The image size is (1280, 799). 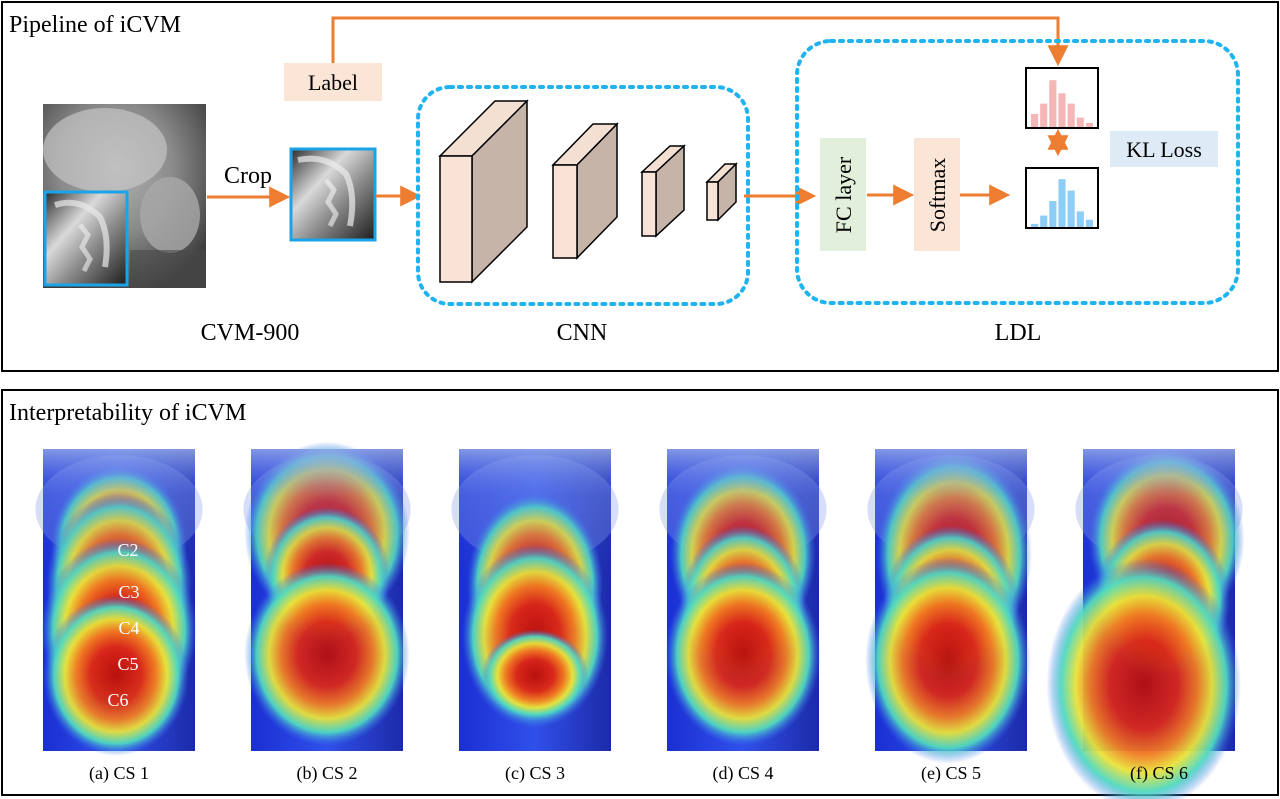 I want to click on source-cephalogram, so click(x=124, y=196).